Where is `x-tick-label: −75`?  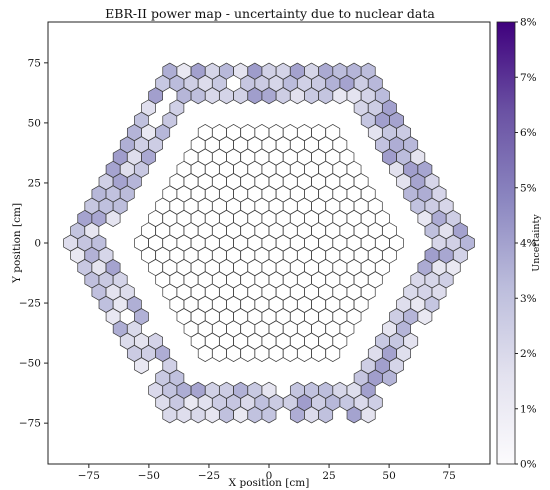
x-tick-label: −75 is located at coordinates (89, 476).